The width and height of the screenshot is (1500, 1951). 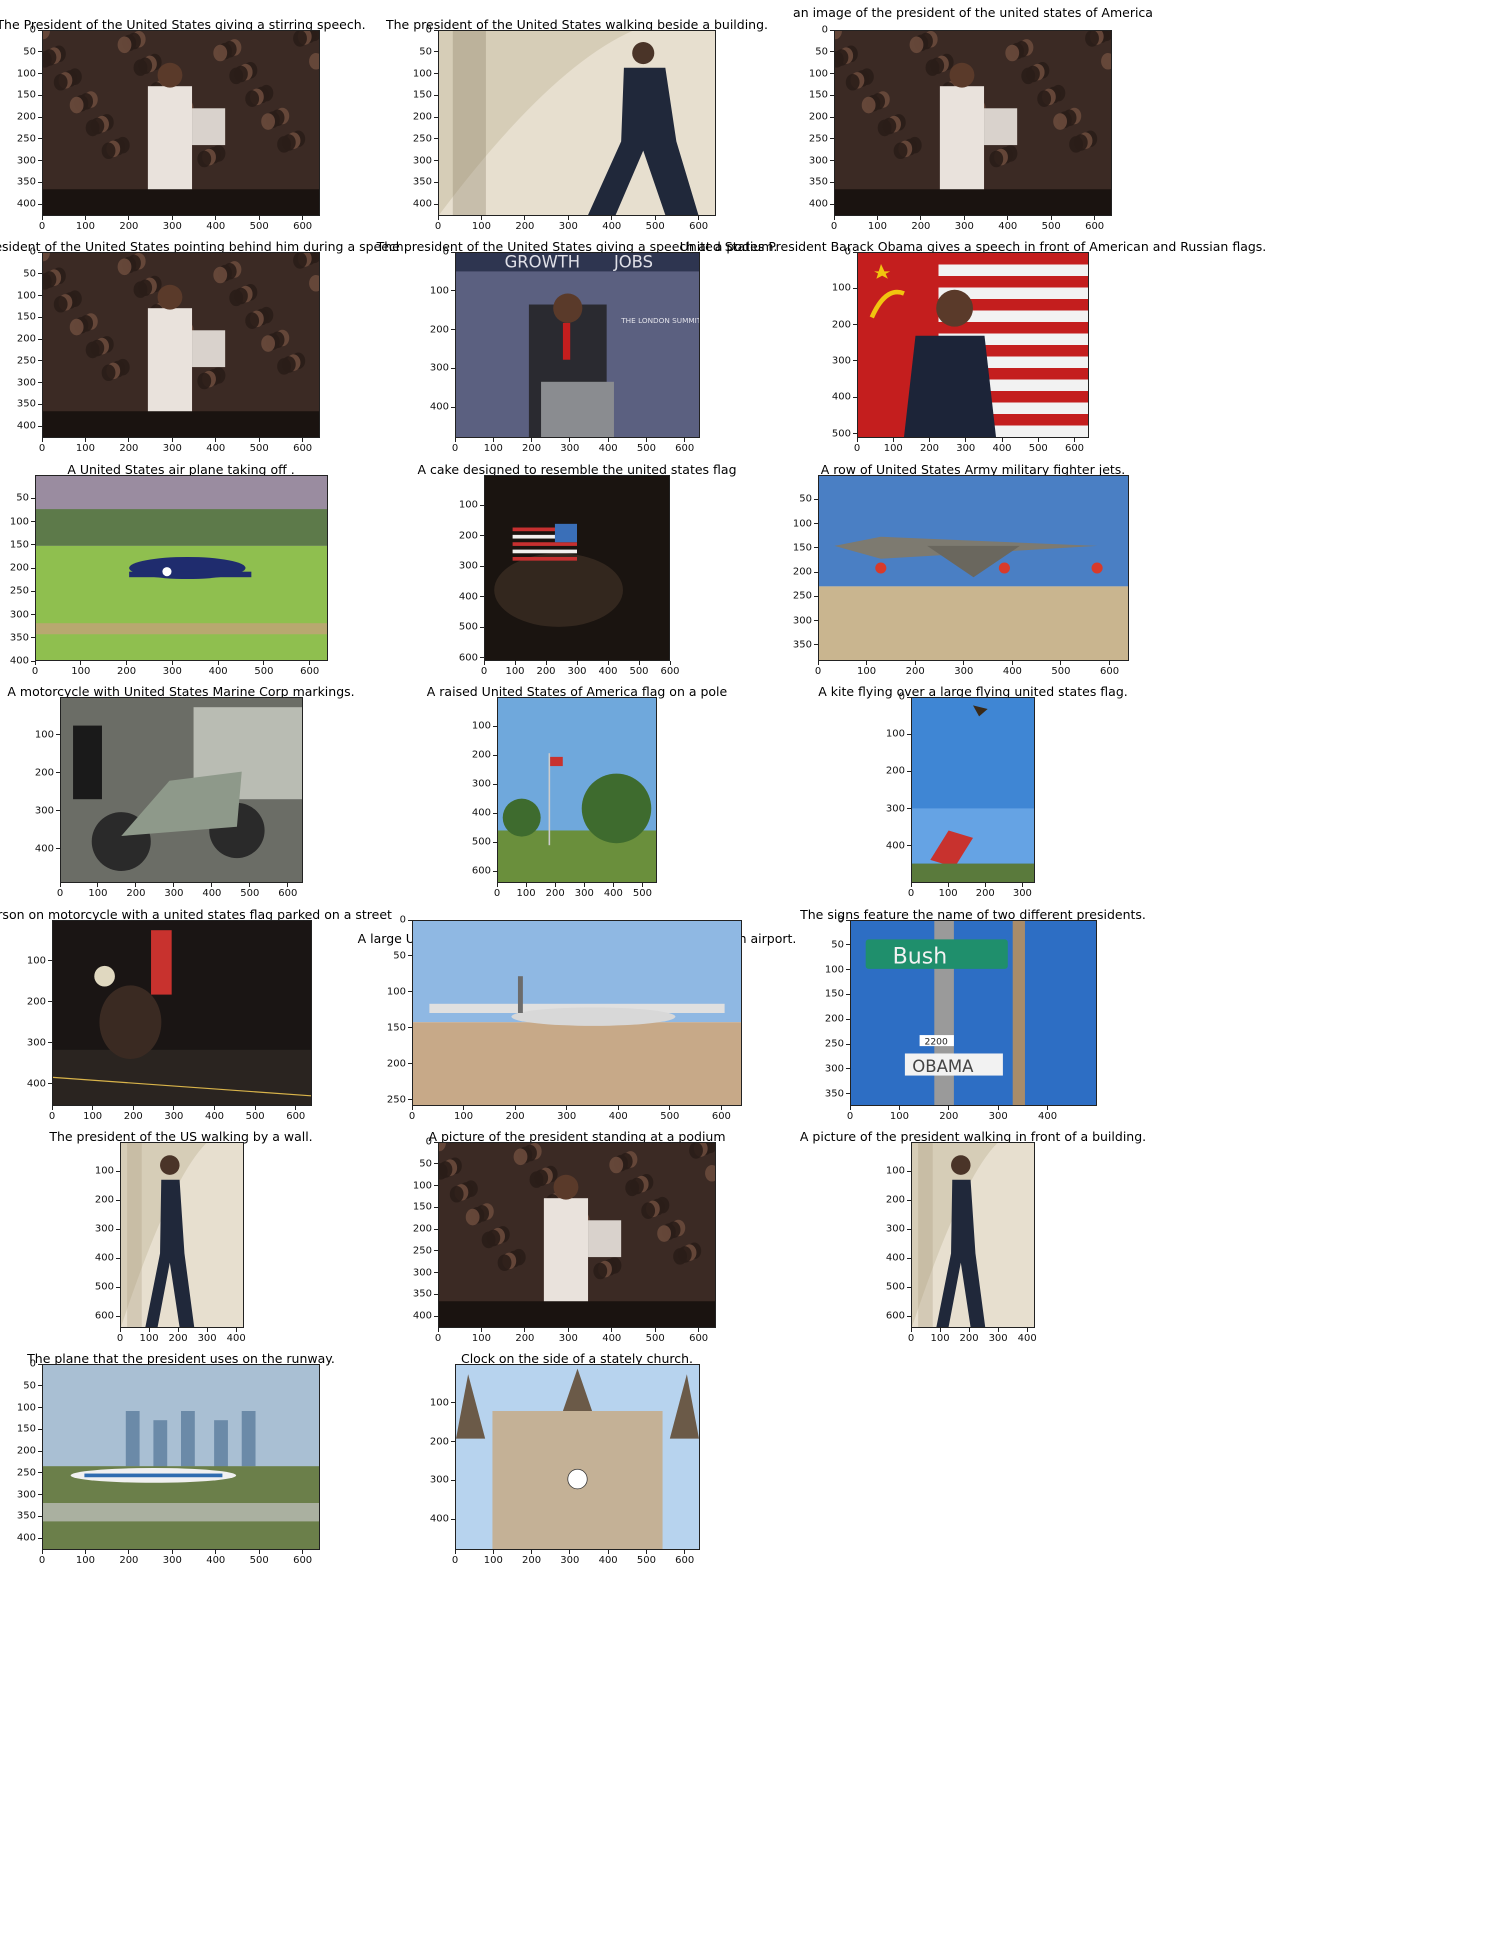 I want to click on image-axes: Bush 2200 OBAMA, so click(x=973, y=1013).